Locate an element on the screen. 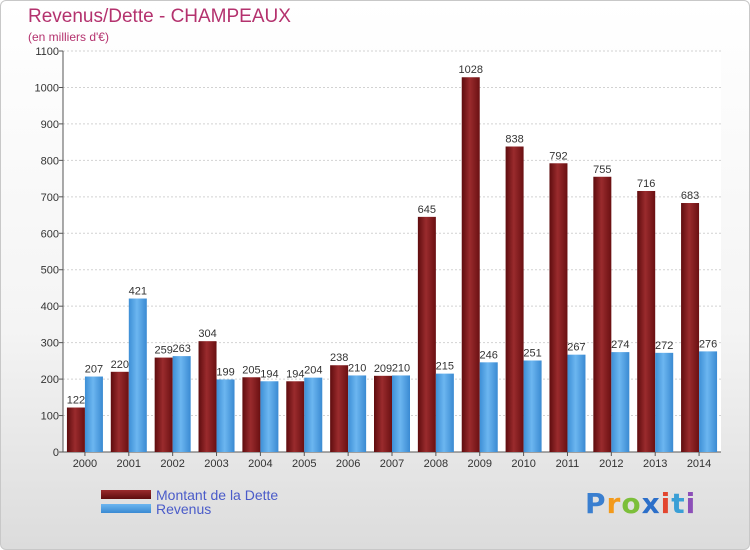 This screenshot has height=550, width=750. y-tick-label: 1100 is located at coordinates (47, 52).